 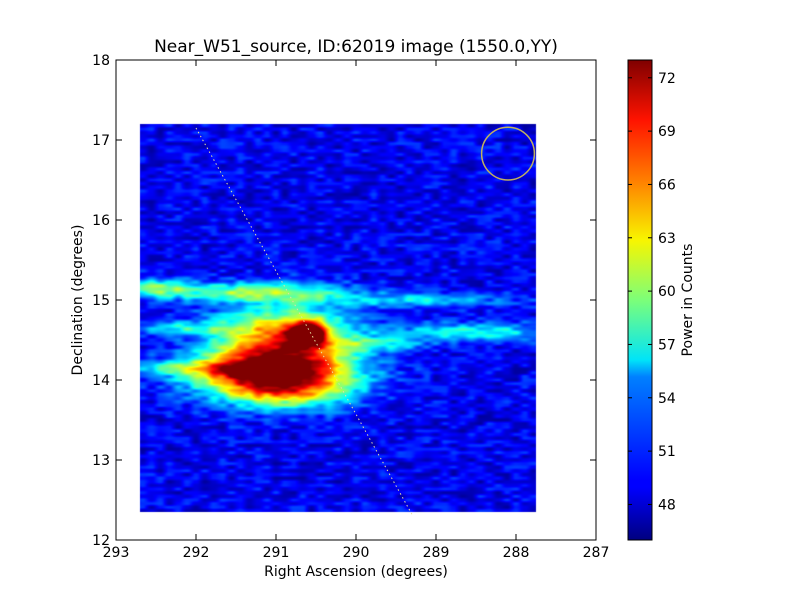 I want to click on colorbar-tick-label: 60, so click(x=667, y=292).